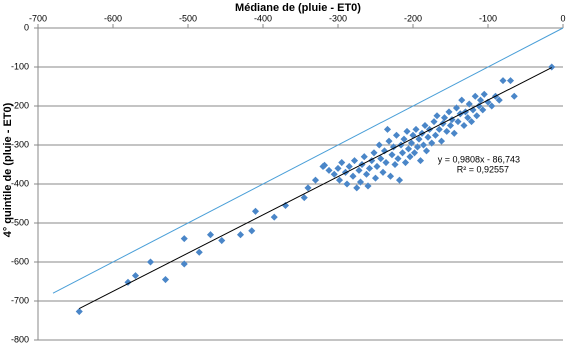 The height and width of the screenshot is (356, 568). I want to click on y-tick-label: 0, so click(26, 27).